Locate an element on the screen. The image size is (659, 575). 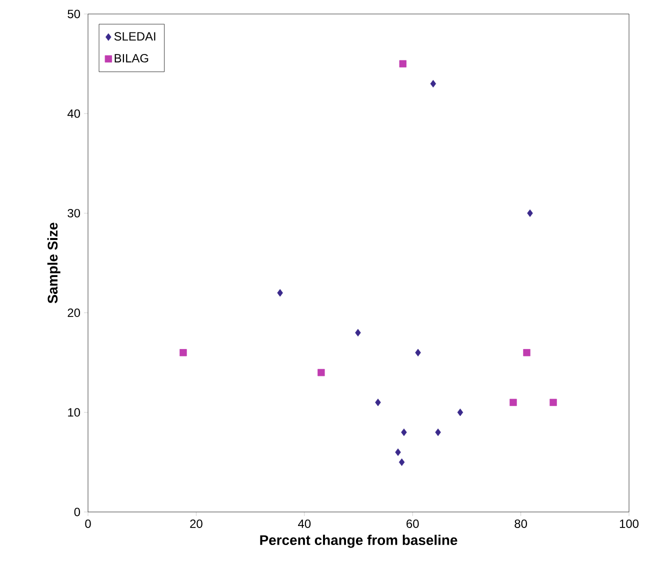
y-tick-label: 10 is located at coordinates (74, 412).